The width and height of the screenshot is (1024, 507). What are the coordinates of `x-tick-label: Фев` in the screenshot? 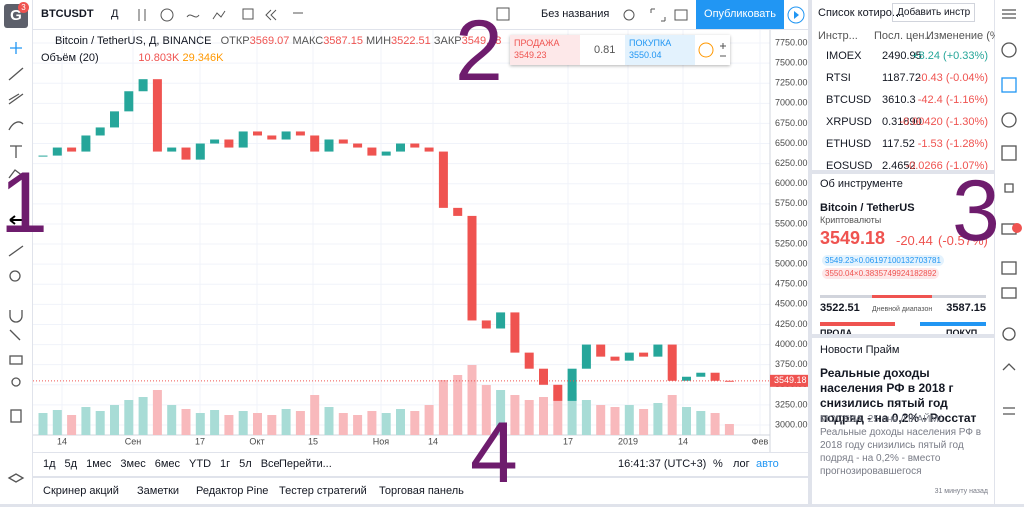 It's located at (760, 441).